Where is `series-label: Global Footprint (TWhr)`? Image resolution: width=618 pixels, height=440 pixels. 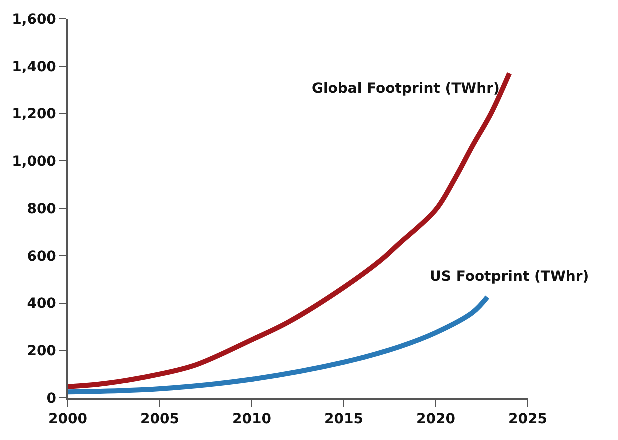 series-label: Global Footprint (TWhr) is located at coordinates (406, 89).